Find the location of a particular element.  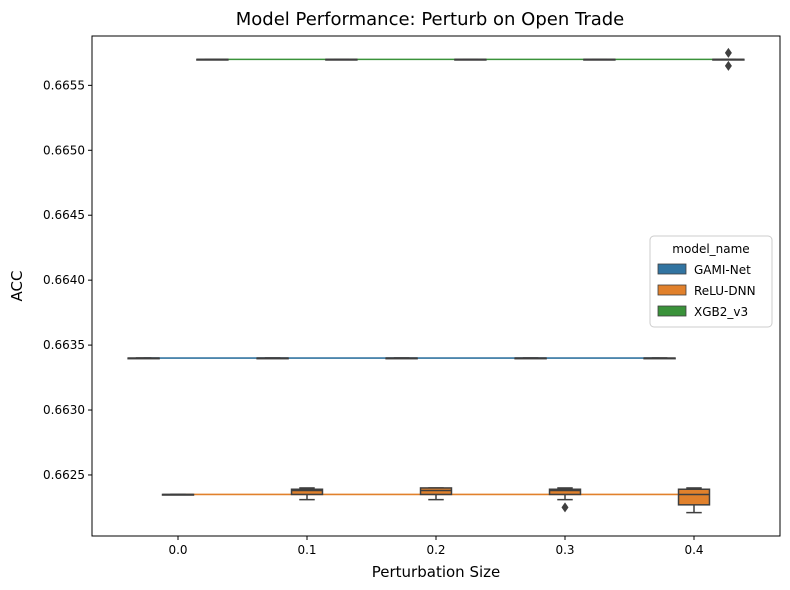

y-tick-label: 0.6630 is located at coordinates (64, 410).